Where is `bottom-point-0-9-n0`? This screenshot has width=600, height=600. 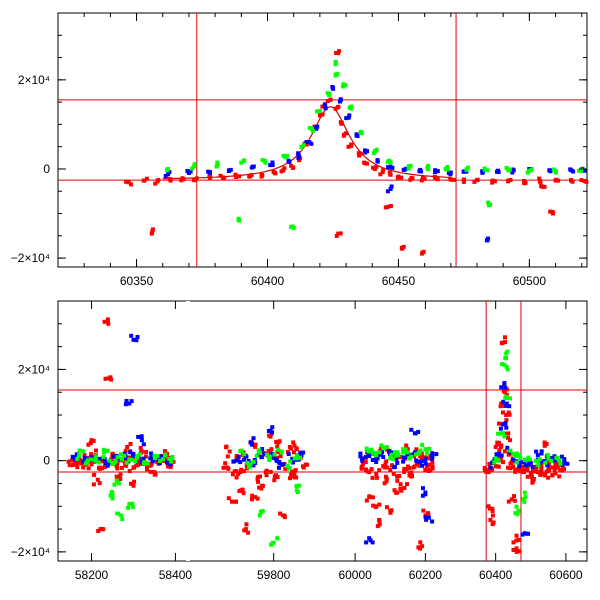 bottom-point-0-9-n0 is located at coordinates (104, 467).